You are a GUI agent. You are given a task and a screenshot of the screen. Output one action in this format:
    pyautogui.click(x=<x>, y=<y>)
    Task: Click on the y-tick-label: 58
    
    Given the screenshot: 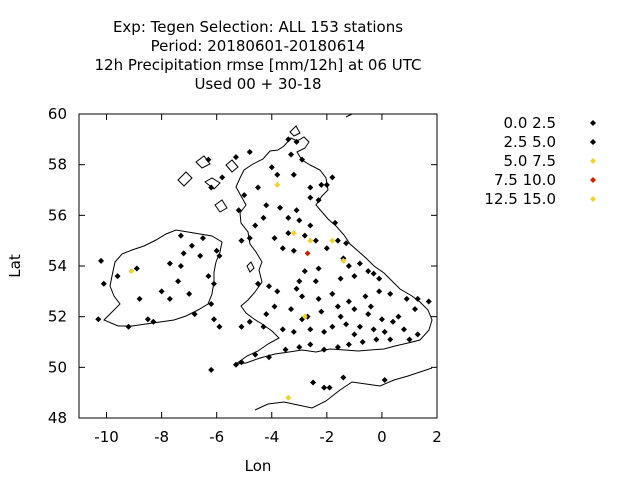 What is the action you would take?
    pyautogui.click(x=57, y=165)
    